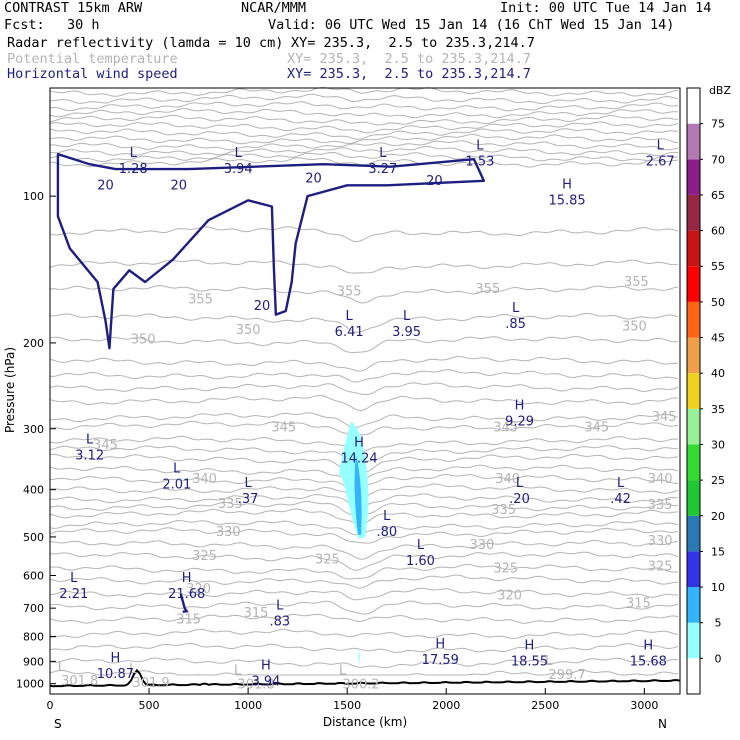 The height and width of the screenshot is (740, 740). What do you see at coordinates (358, 495) in the screenshot?
I see `reflectivity-region-10dbz` at bounding box center [358, 495].